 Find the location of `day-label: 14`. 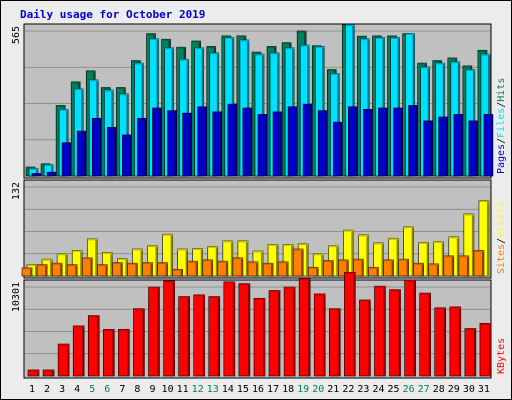

day-label: 14 is located at coordinates (228, 389).